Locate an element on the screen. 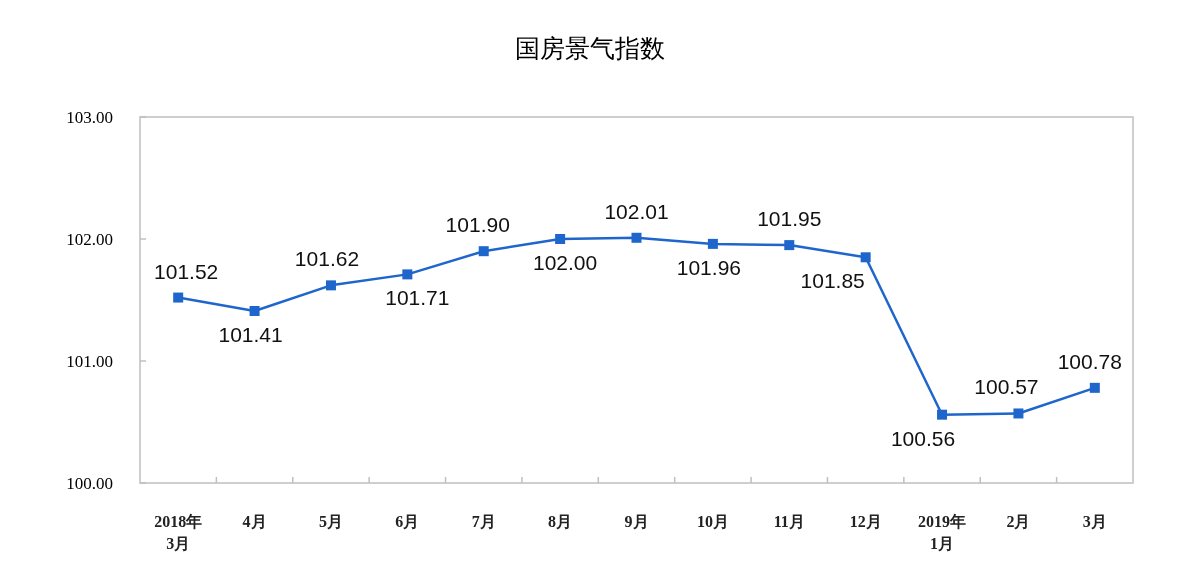 This screenshot has width=1180, height=574. text: 101.62 is located at coordinates (327, 259).